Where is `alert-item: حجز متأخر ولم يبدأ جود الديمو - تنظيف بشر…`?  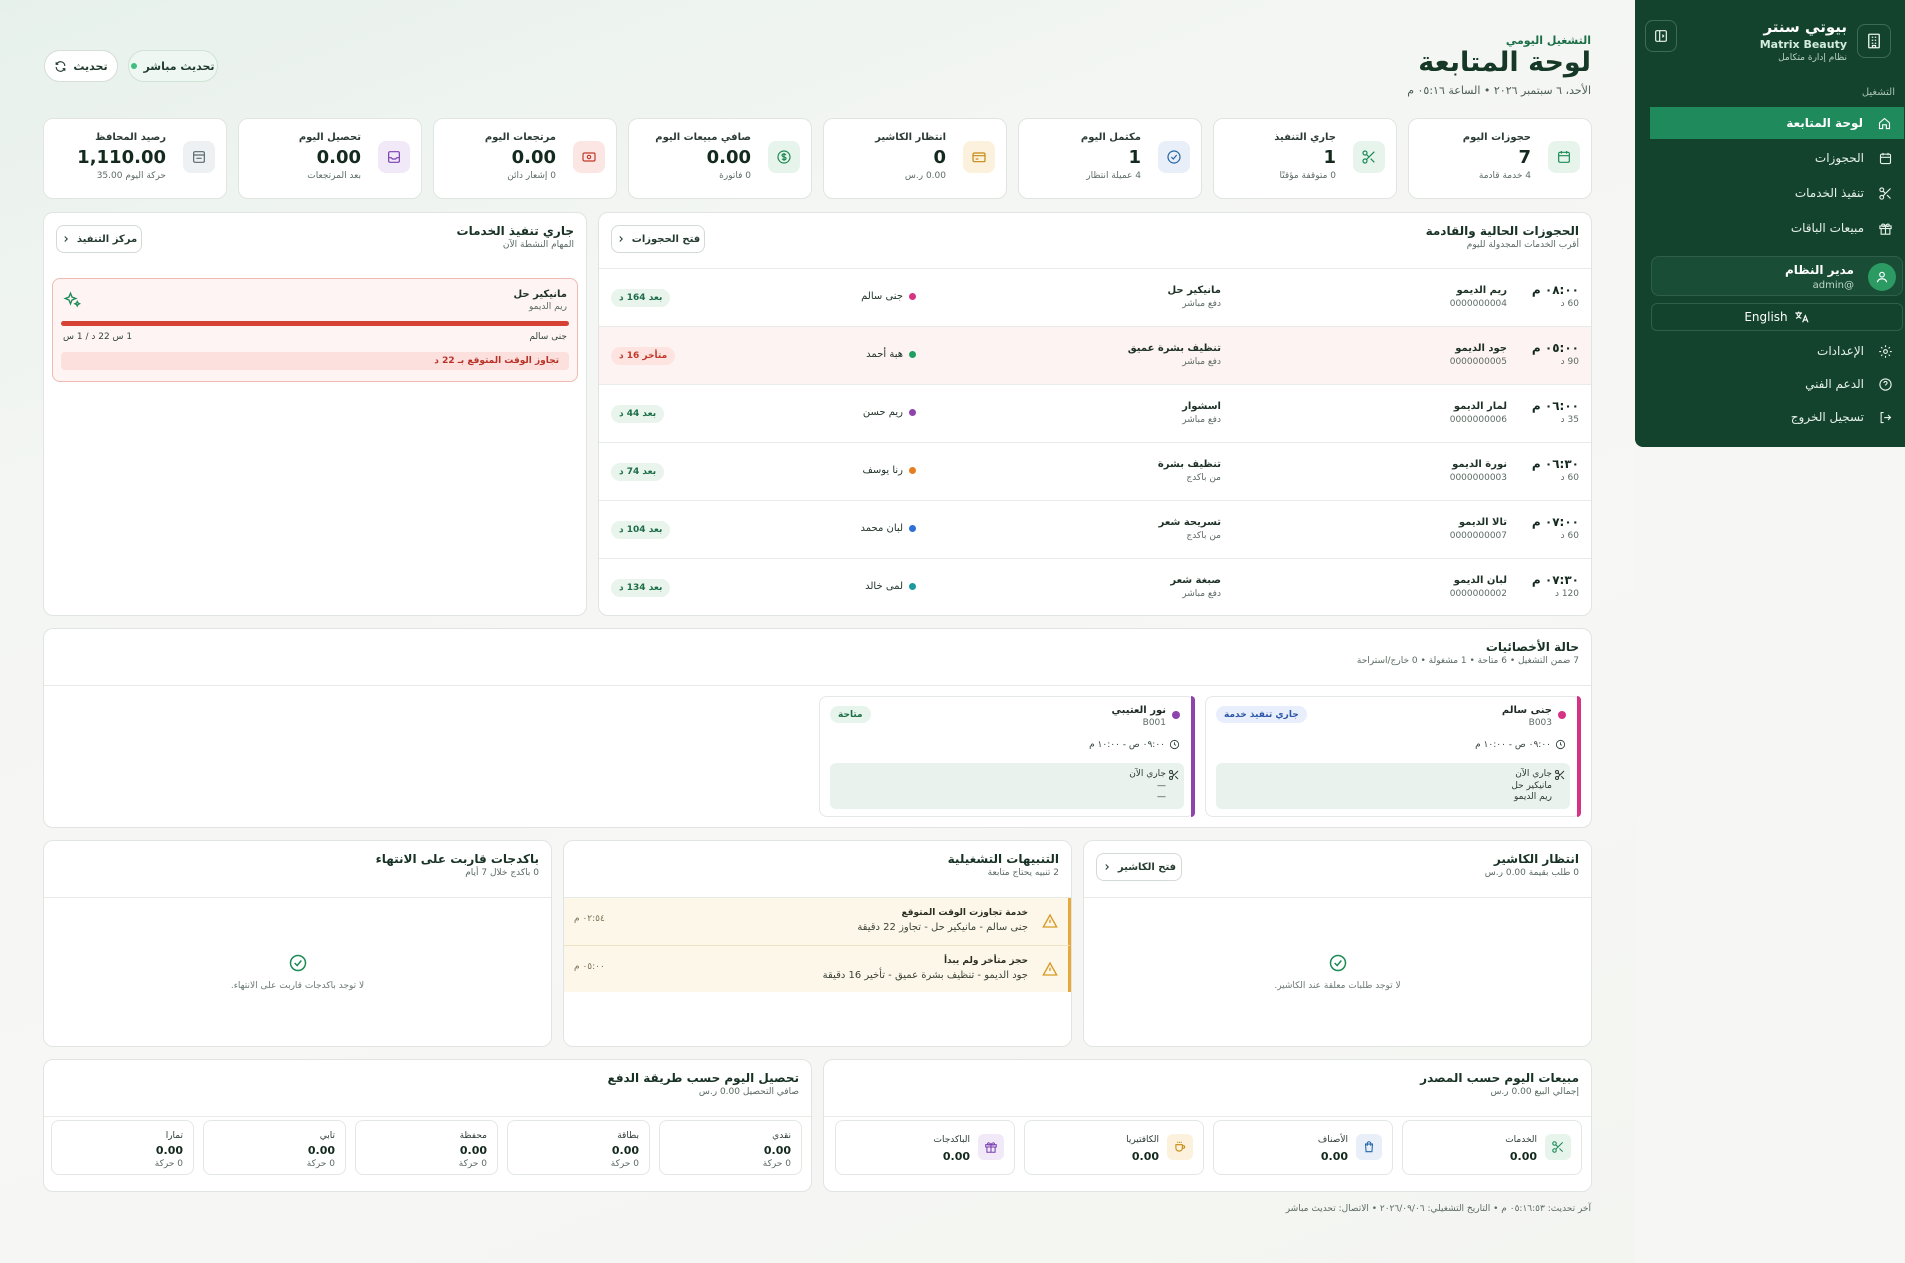 alert-item: حجز متأخر ولم يبدأ جود الديمو - تنظيف بشر… is located at coordinates (817, 968).